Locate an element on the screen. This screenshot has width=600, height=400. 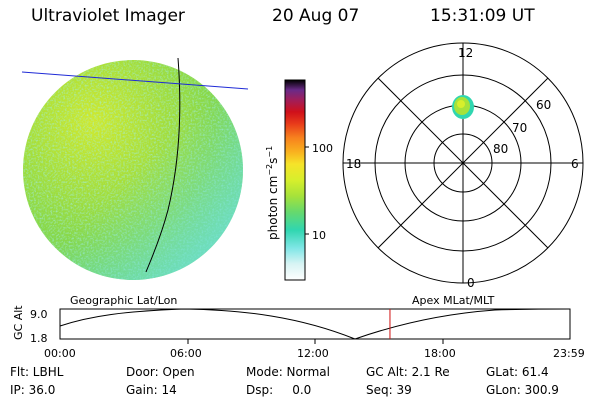
auroral-spot is located at coordinates (463, 107).